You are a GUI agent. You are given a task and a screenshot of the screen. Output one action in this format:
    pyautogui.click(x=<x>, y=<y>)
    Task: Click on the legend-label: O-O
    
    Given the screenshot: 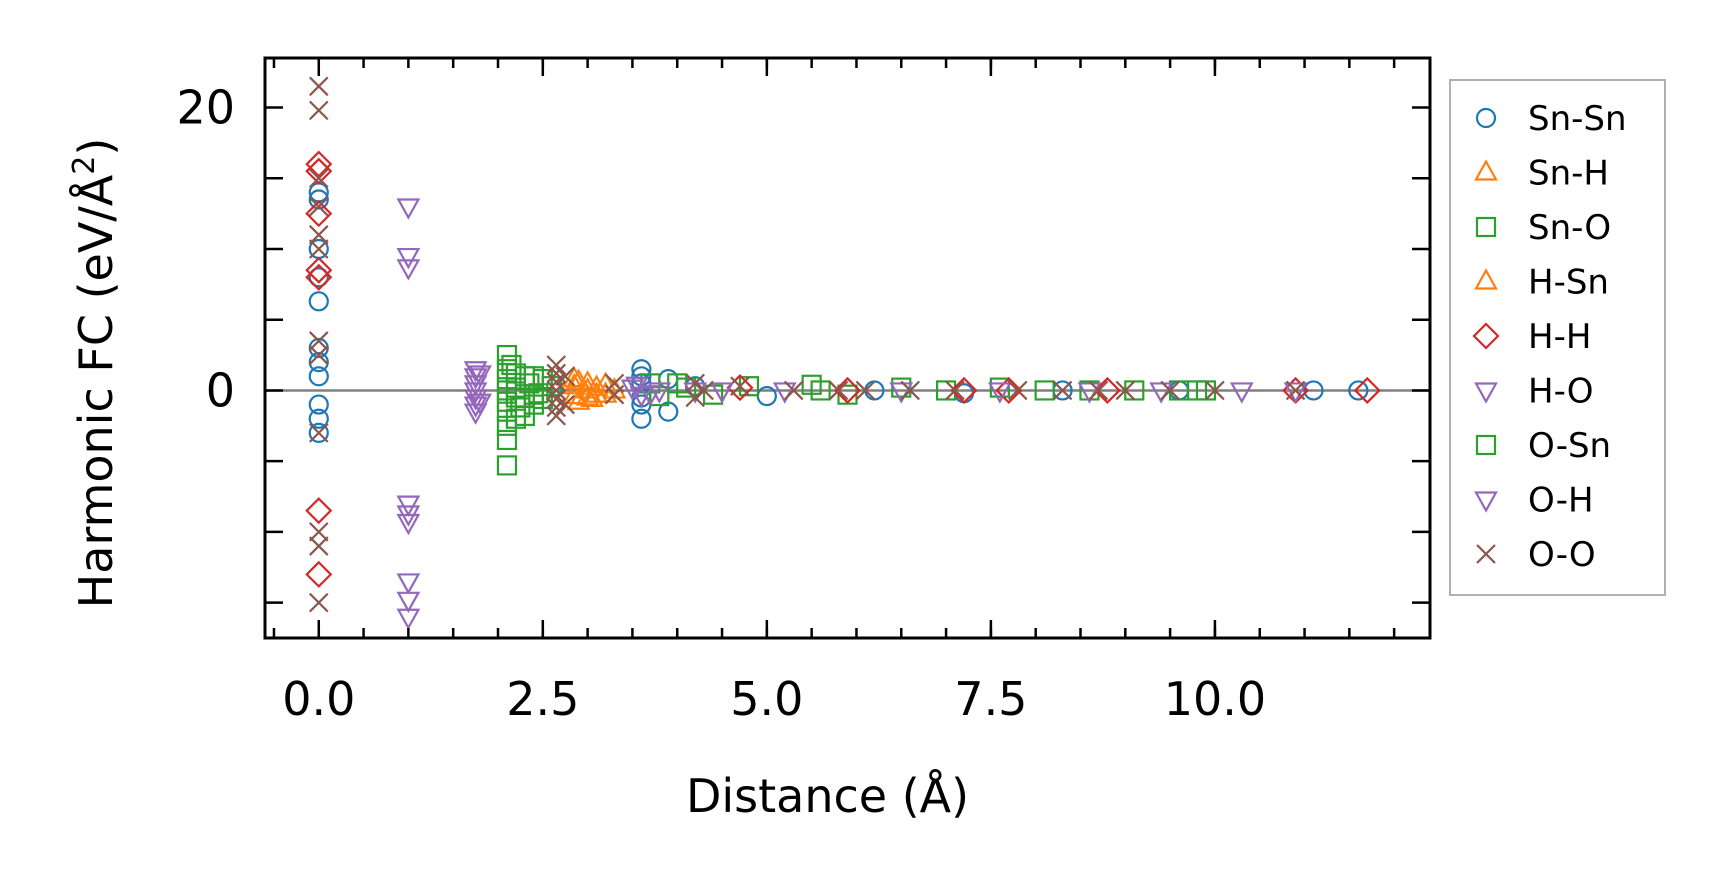 What is the action you would take?
    pyautogui.click(x=1562, y=555)
    